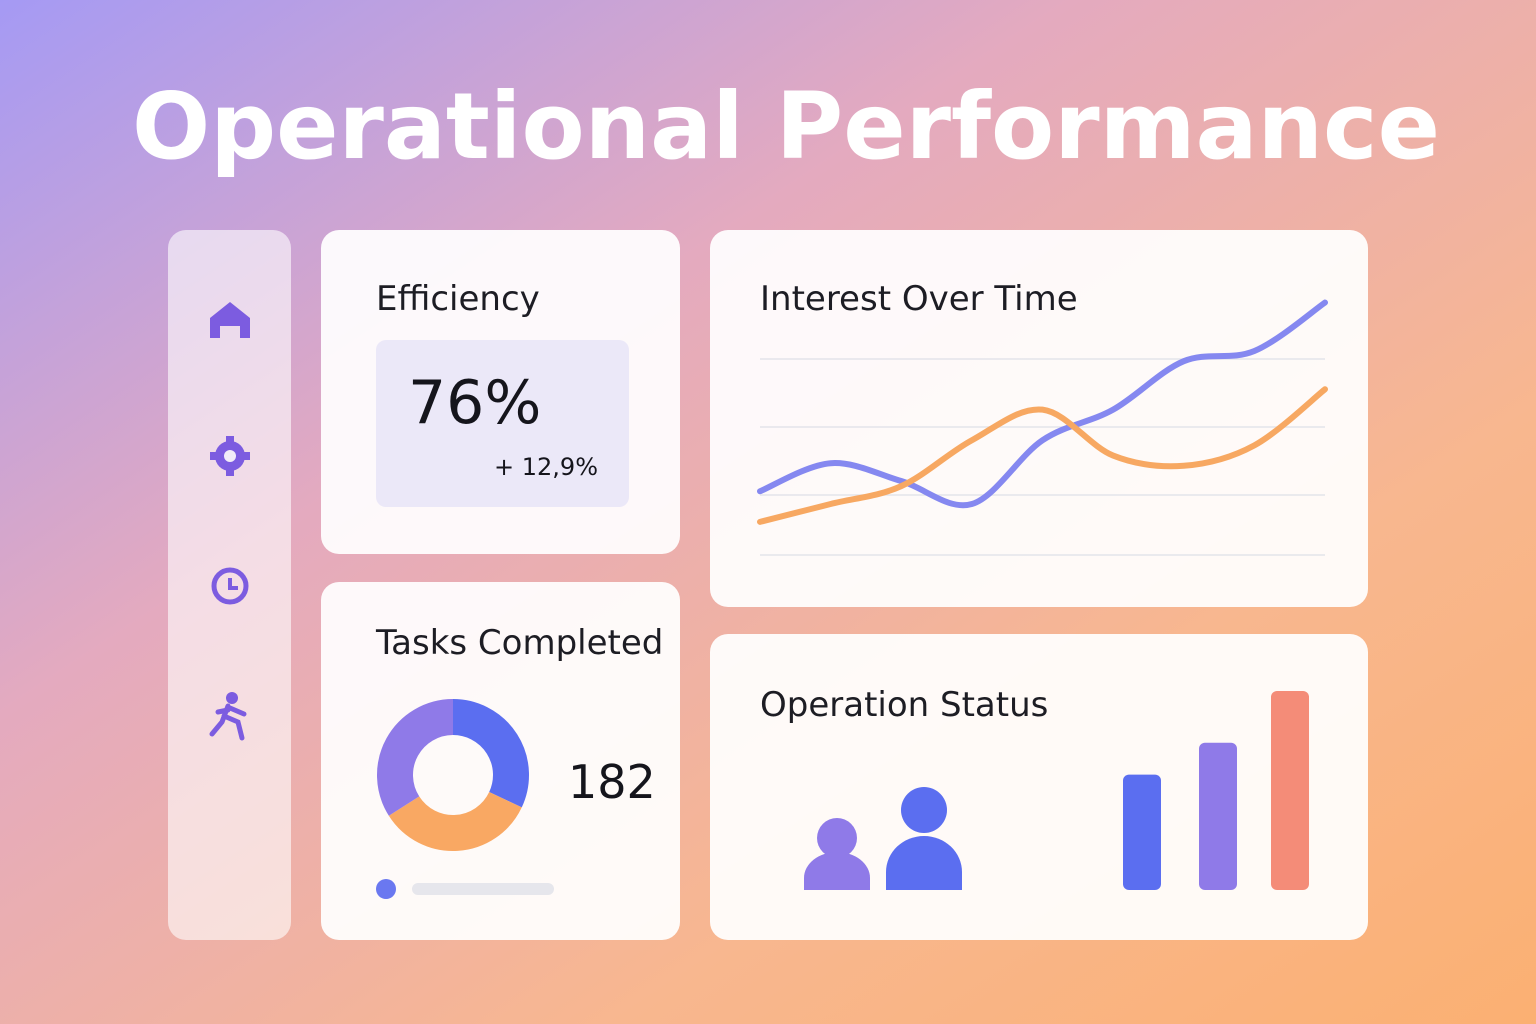 Image resolution: width=1536 pixels, height=1024 pixels. I want to click on people-icon, so click(883, 838).